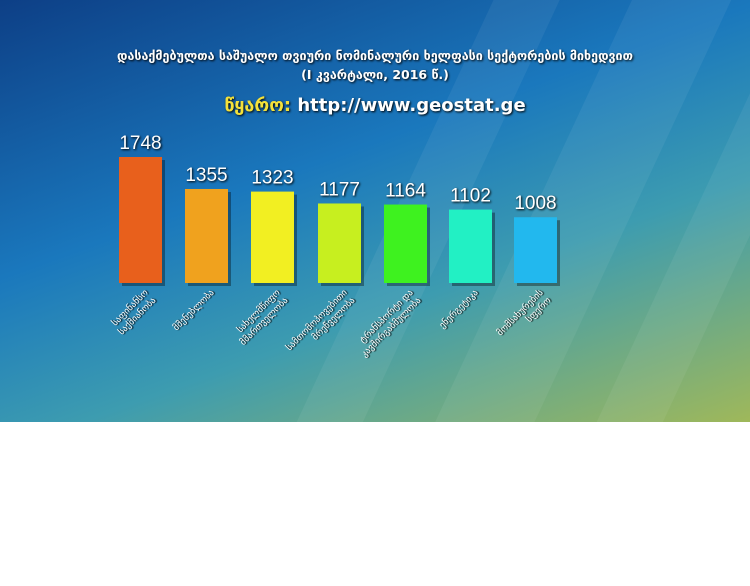 The image size is (750, 586). I want to click on source-label: წყარო:, so click(258, 105).